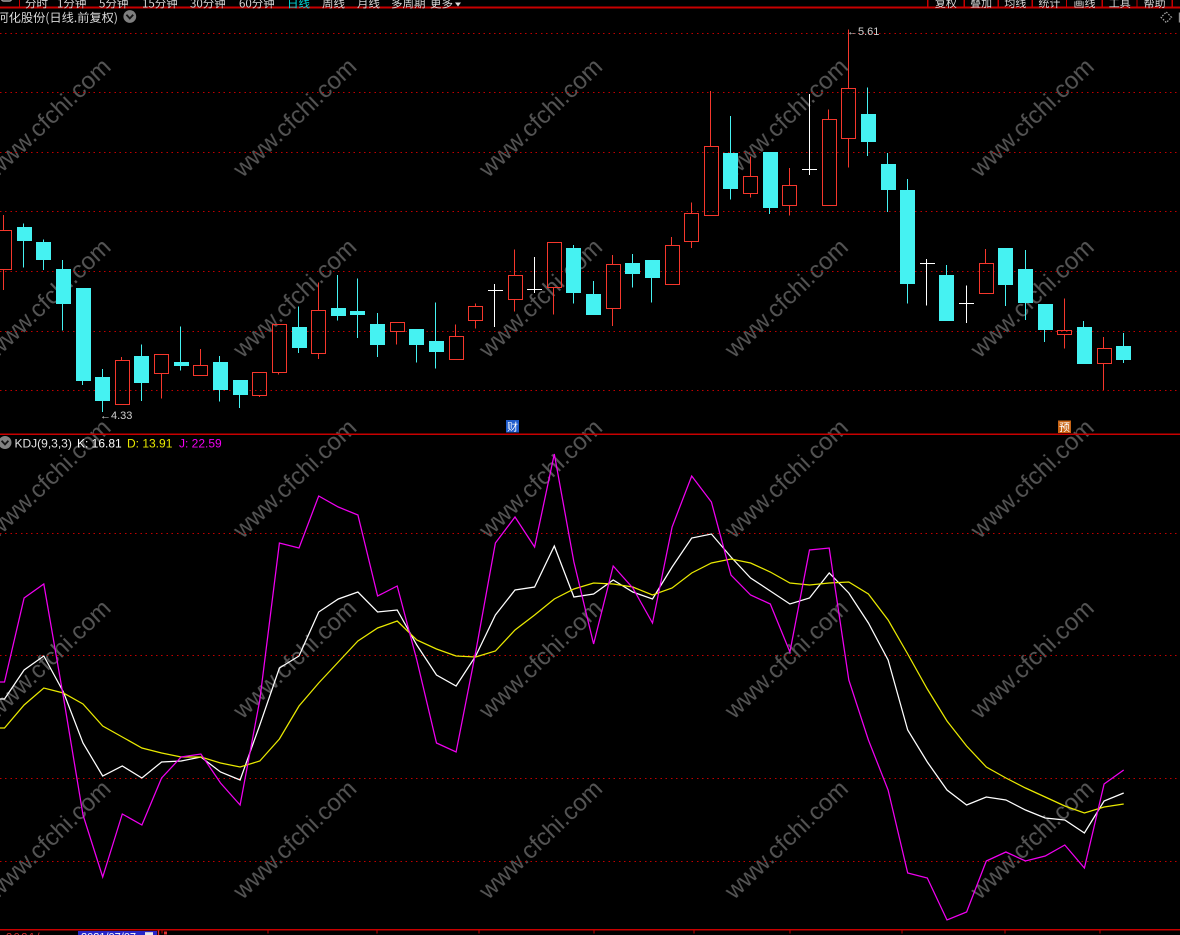 The height and width of the screenshot is (935, 1180). I want to click on svg-text: D: 13.91, so click(150, 444).